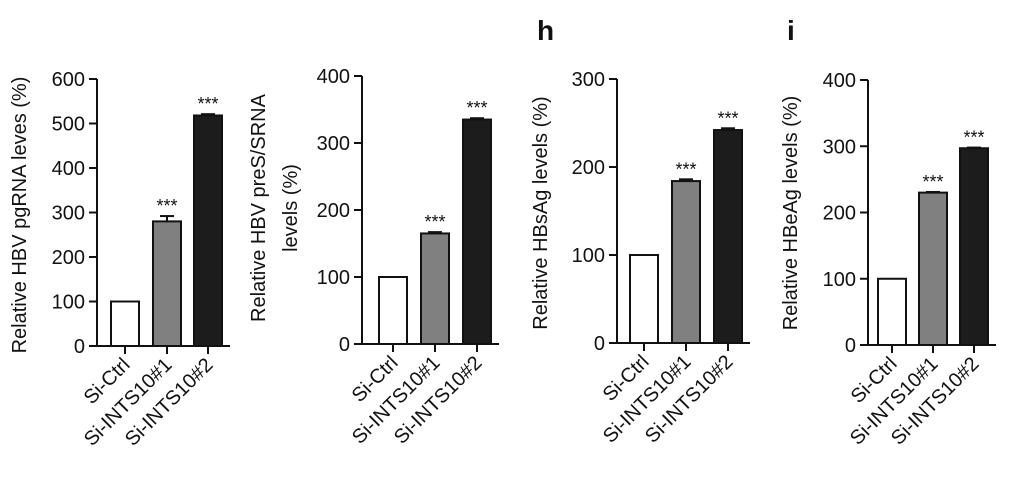 The width and height of the screenshot is (1024, 497). I want to click on y-axis-label: Relative HBsAg levels (%), so click(541, 212).